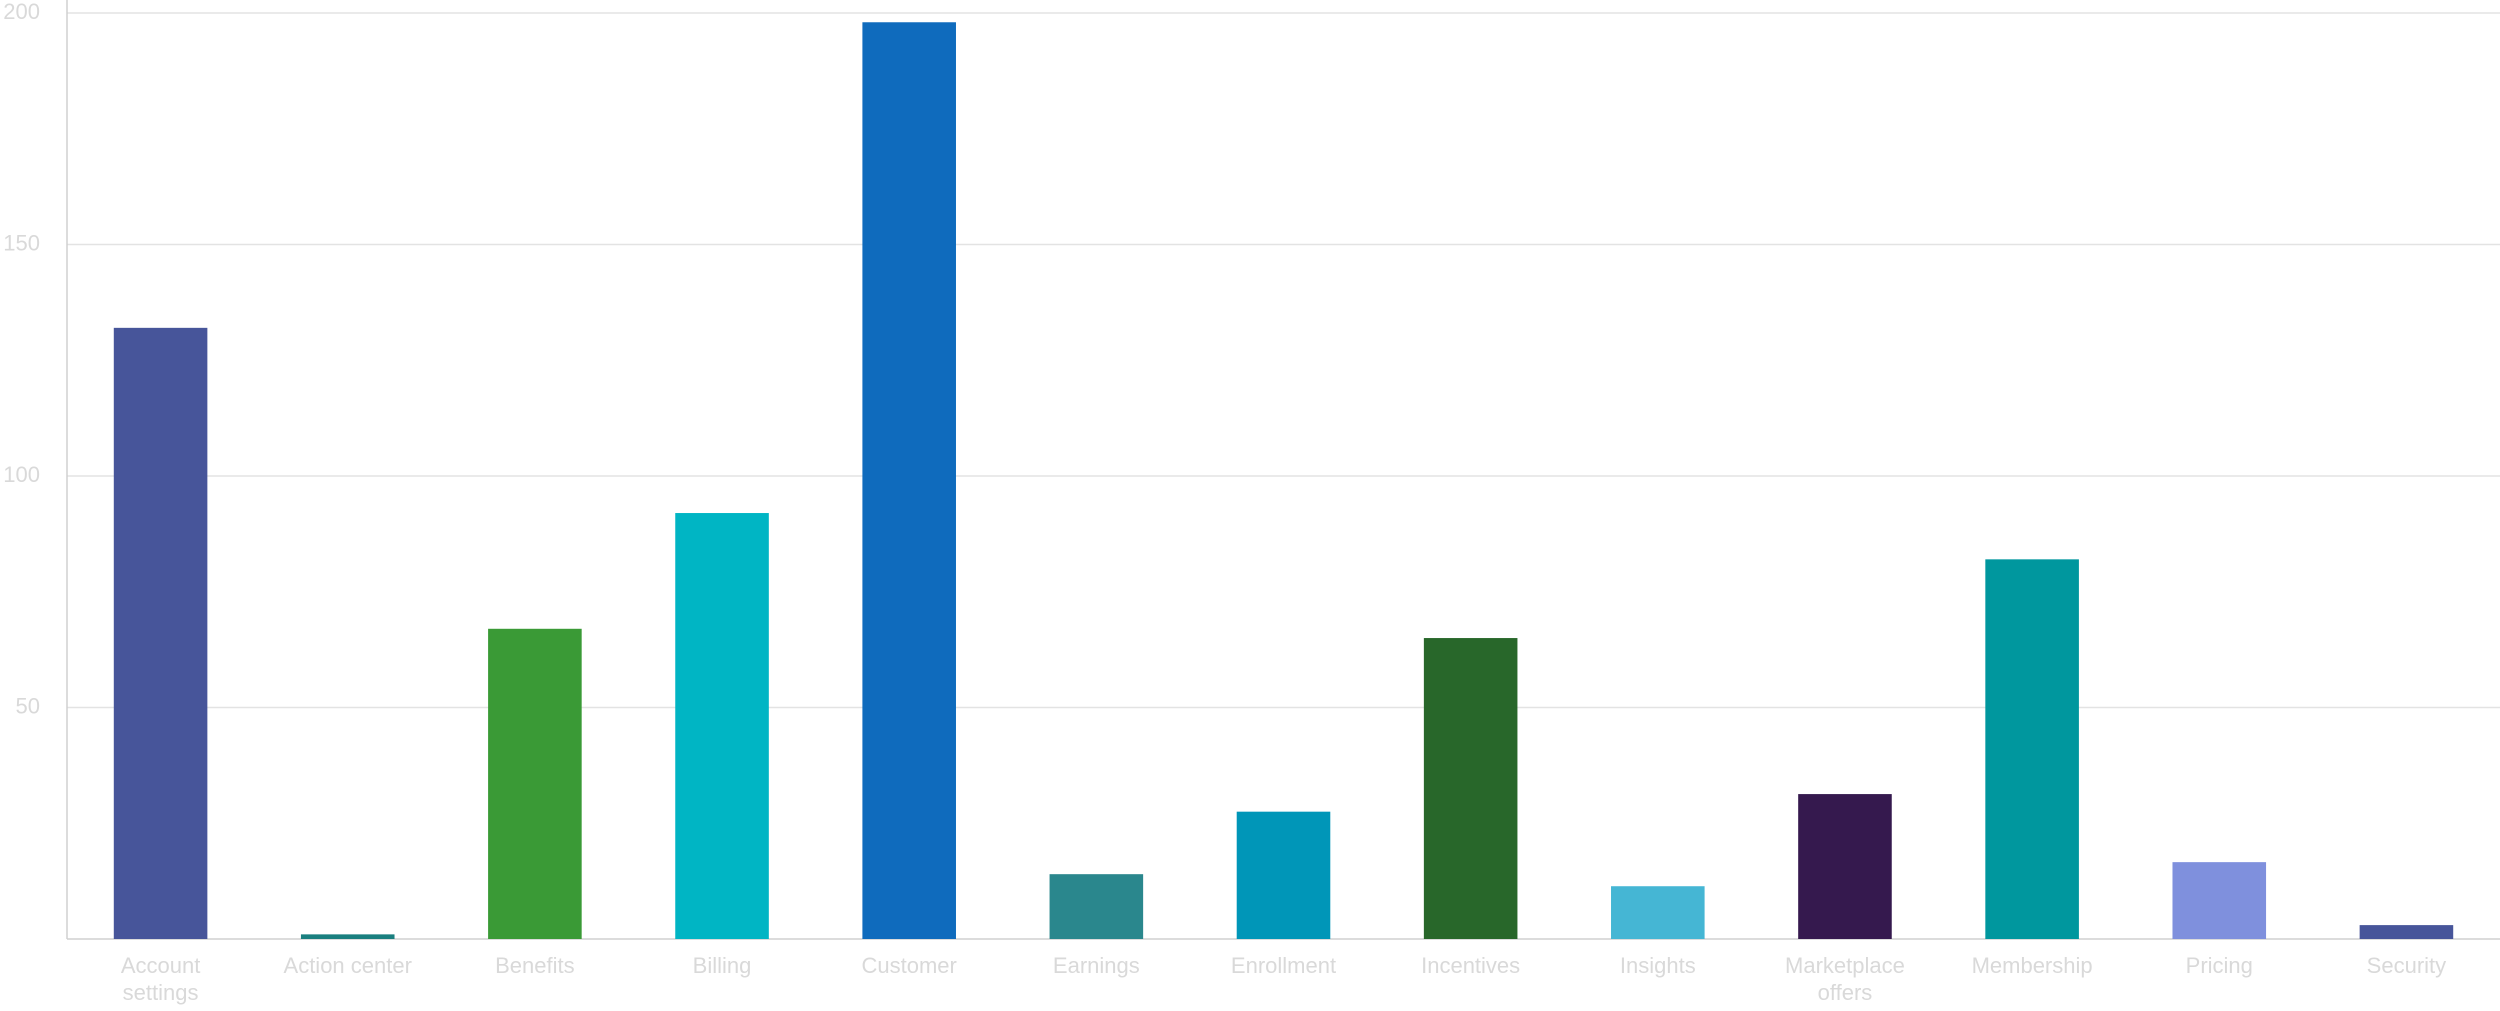  I want to click on x-tick-label: Earnings, so click(1096, 965).